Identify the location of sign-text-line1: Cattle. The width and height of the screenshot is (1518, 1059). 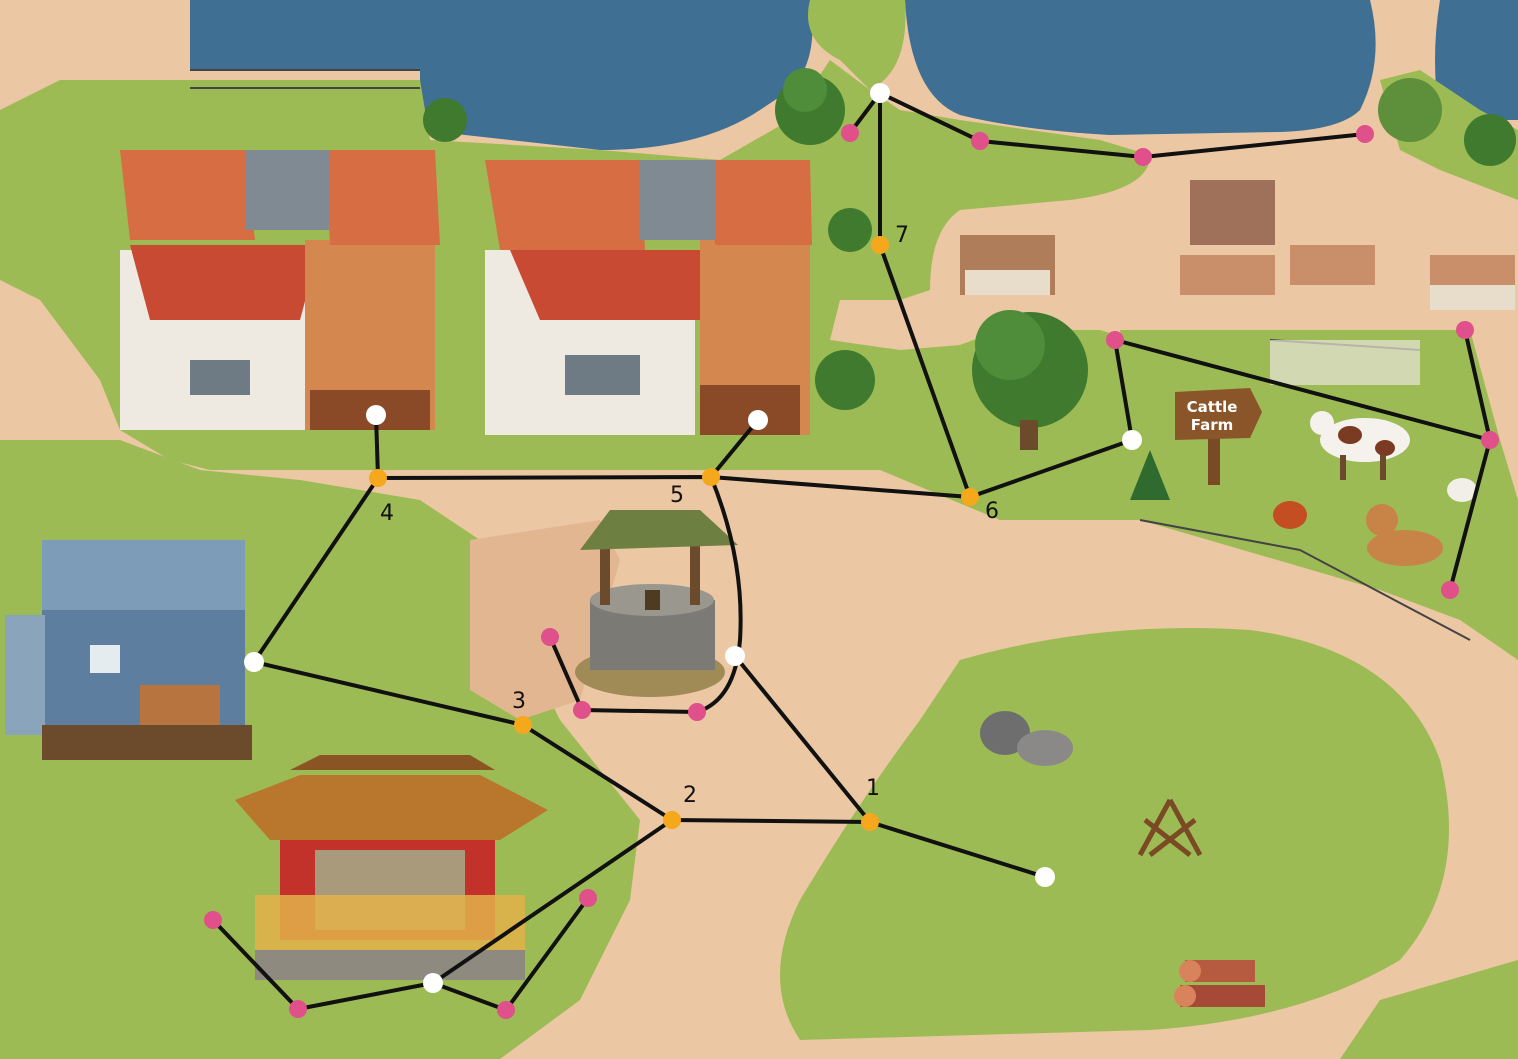
(1212, 407).